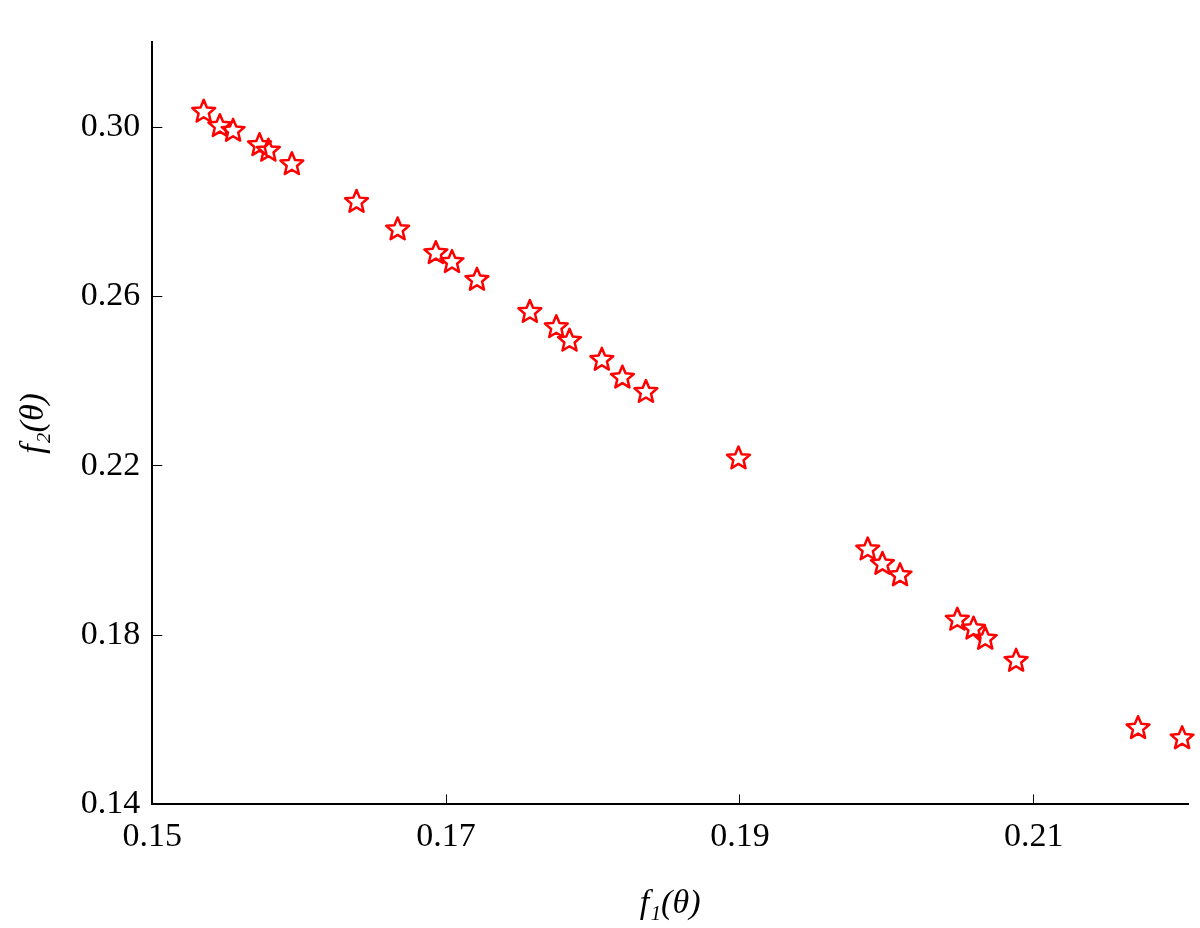 The height and width of the screenshot is (928, 1200). I want to click on y-tick-label: 0.18, so click(110, 632).